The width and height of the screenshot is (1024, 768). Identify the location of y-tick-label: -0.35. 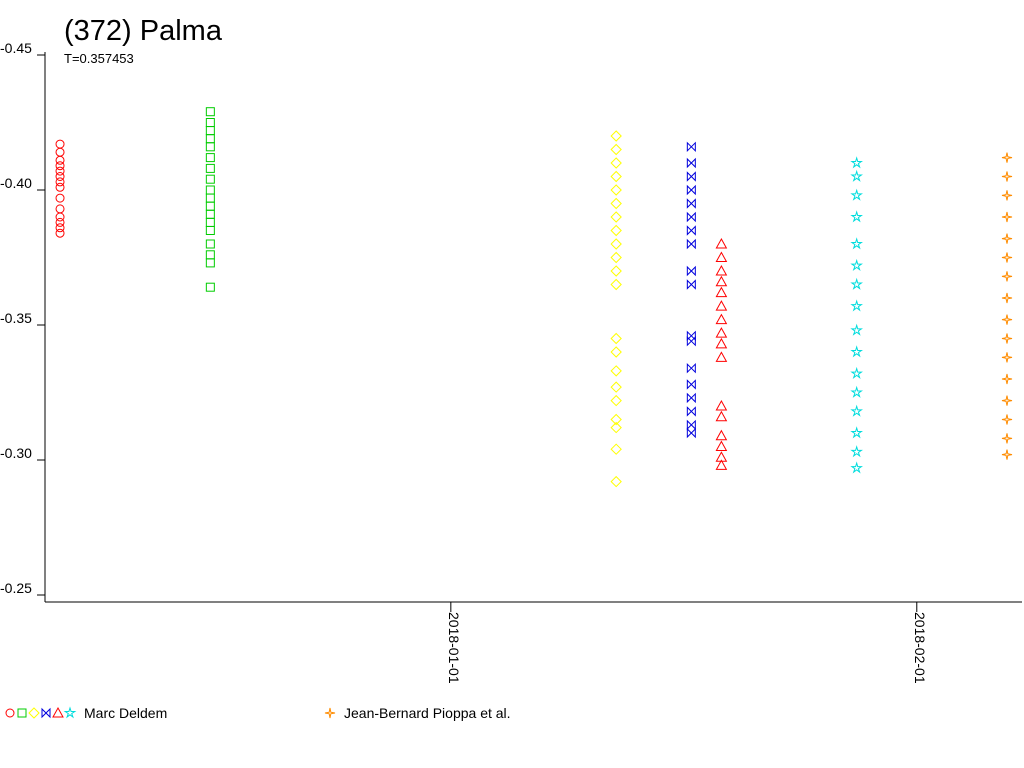
(16, 318).